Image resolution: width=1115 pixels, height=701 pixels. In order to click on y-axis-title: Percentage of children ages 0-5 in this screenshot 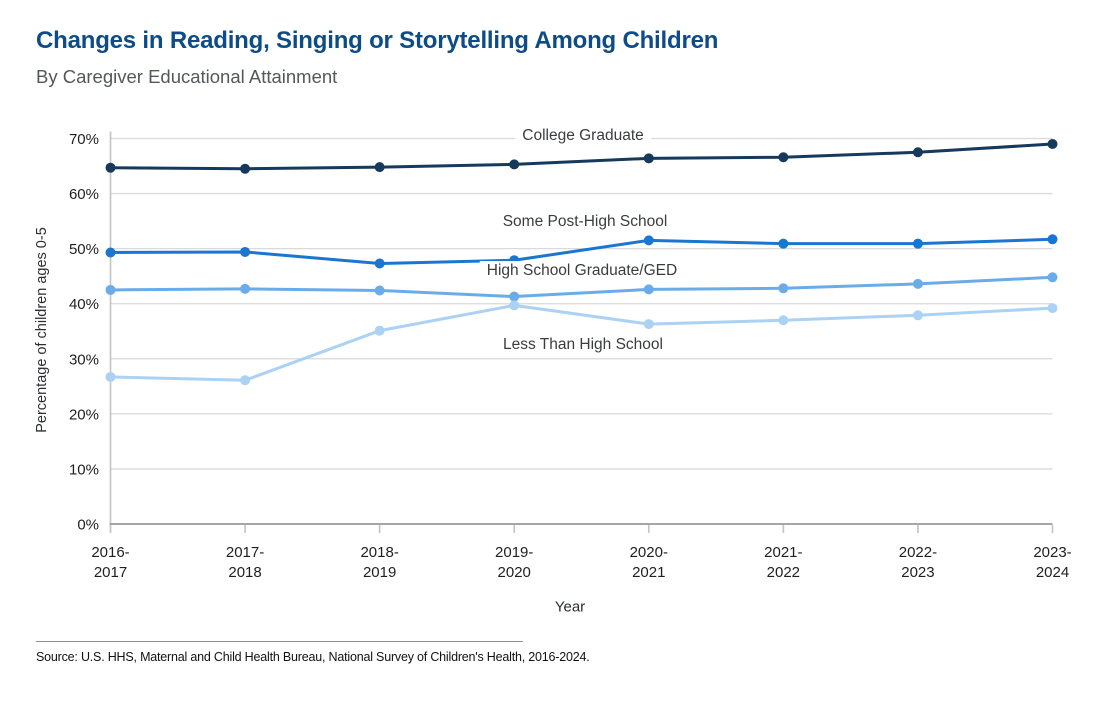, I will do `click(42, 330)`.